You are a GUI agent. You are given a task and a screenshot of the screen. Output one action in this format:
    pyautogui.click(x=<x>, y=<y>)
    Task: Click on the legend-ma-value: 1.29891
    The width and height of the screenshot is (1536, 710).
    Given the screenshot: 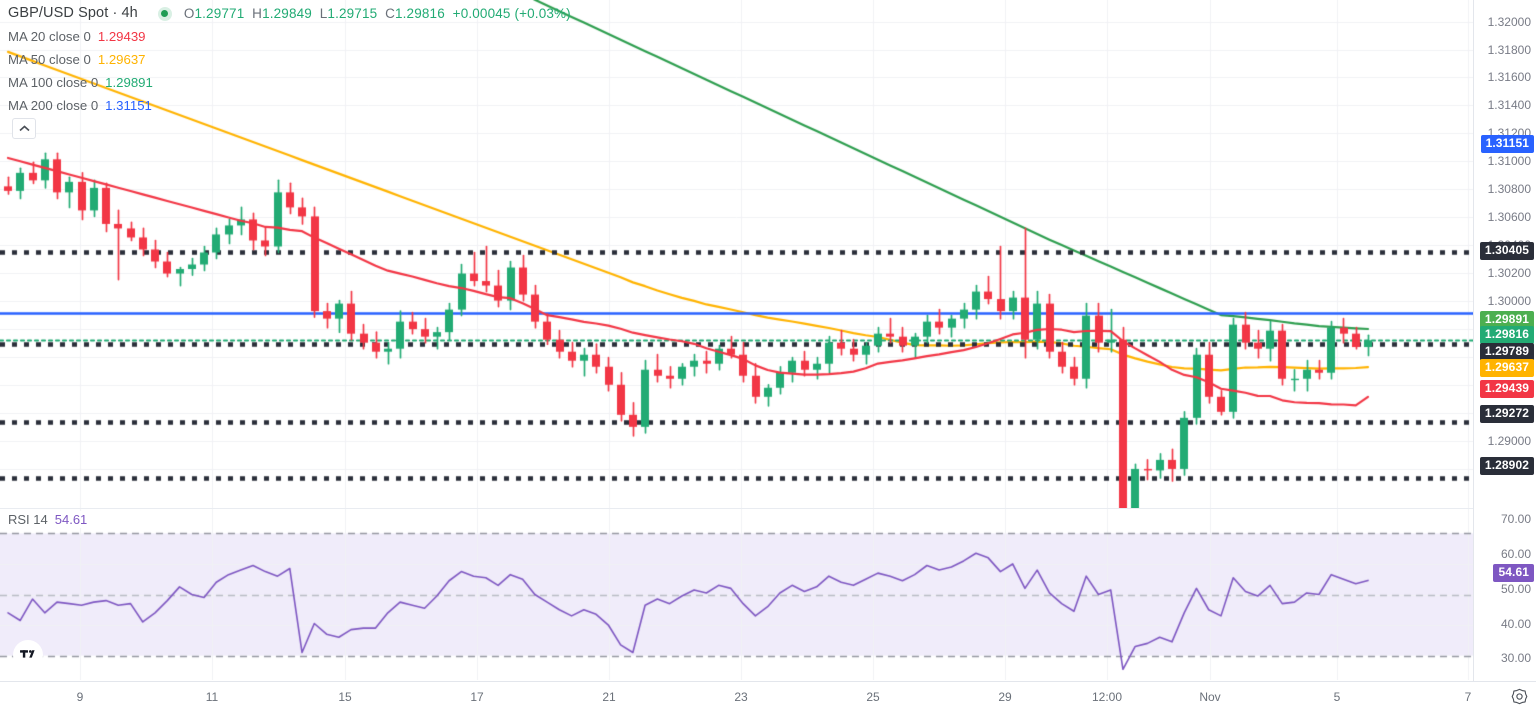 What is the action you would take?
    pyautogui.click(x=129, y=82)
    